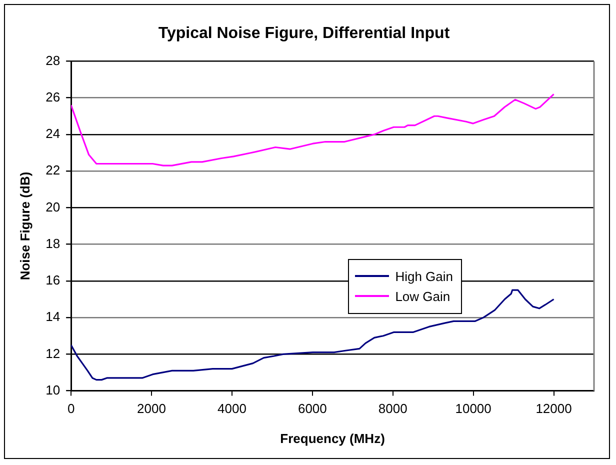 The image size is (616, 465). Describe the element at coordinates (53, 170) in the screenshot. I see `y-tick-label: 22` at that location.